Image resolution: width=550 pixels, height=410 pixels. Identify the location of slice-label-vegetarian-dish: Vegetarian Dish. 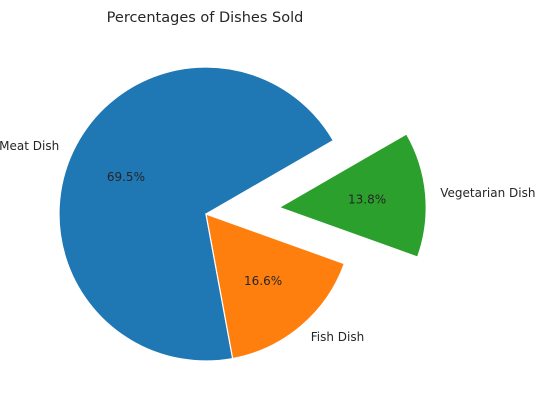
(487, 193).